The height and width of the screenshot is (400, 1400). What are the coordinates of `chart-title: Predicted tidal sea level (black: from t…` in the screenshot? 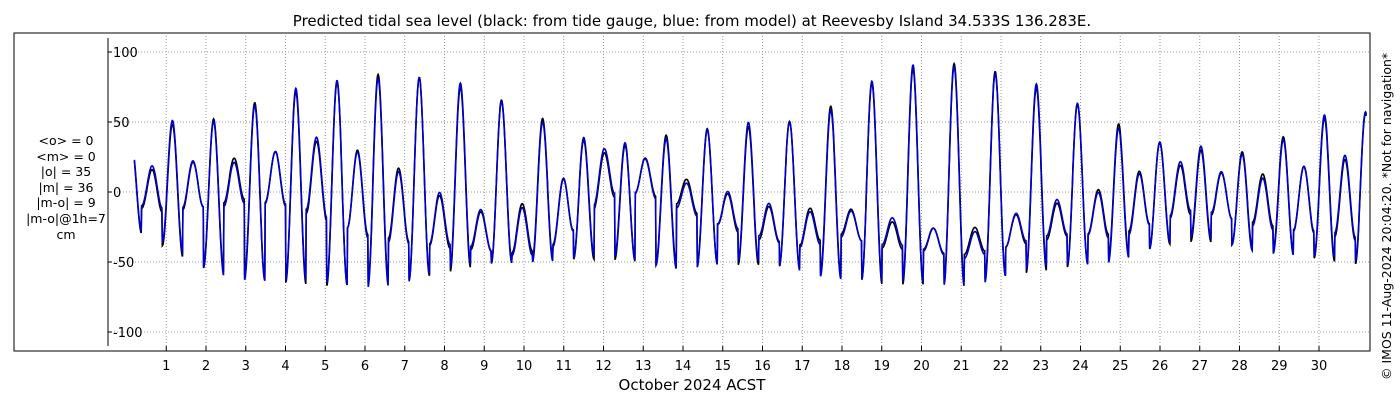 It's located at (692, 21).